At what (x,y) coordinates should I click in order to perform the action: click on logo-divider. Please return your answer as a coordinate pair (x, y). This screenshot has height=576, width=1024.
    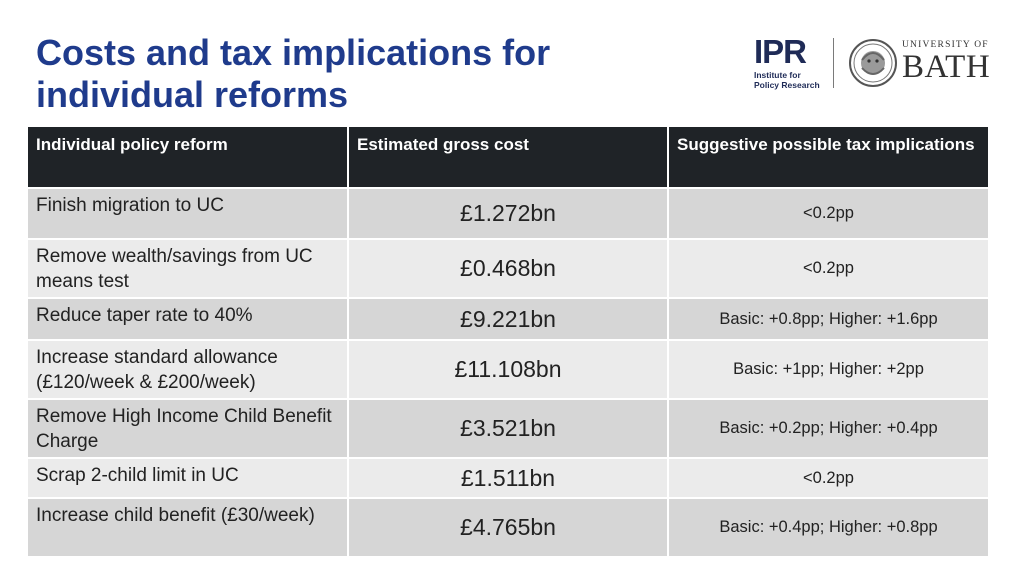
    Looking at the image, I should click on (833, 63).